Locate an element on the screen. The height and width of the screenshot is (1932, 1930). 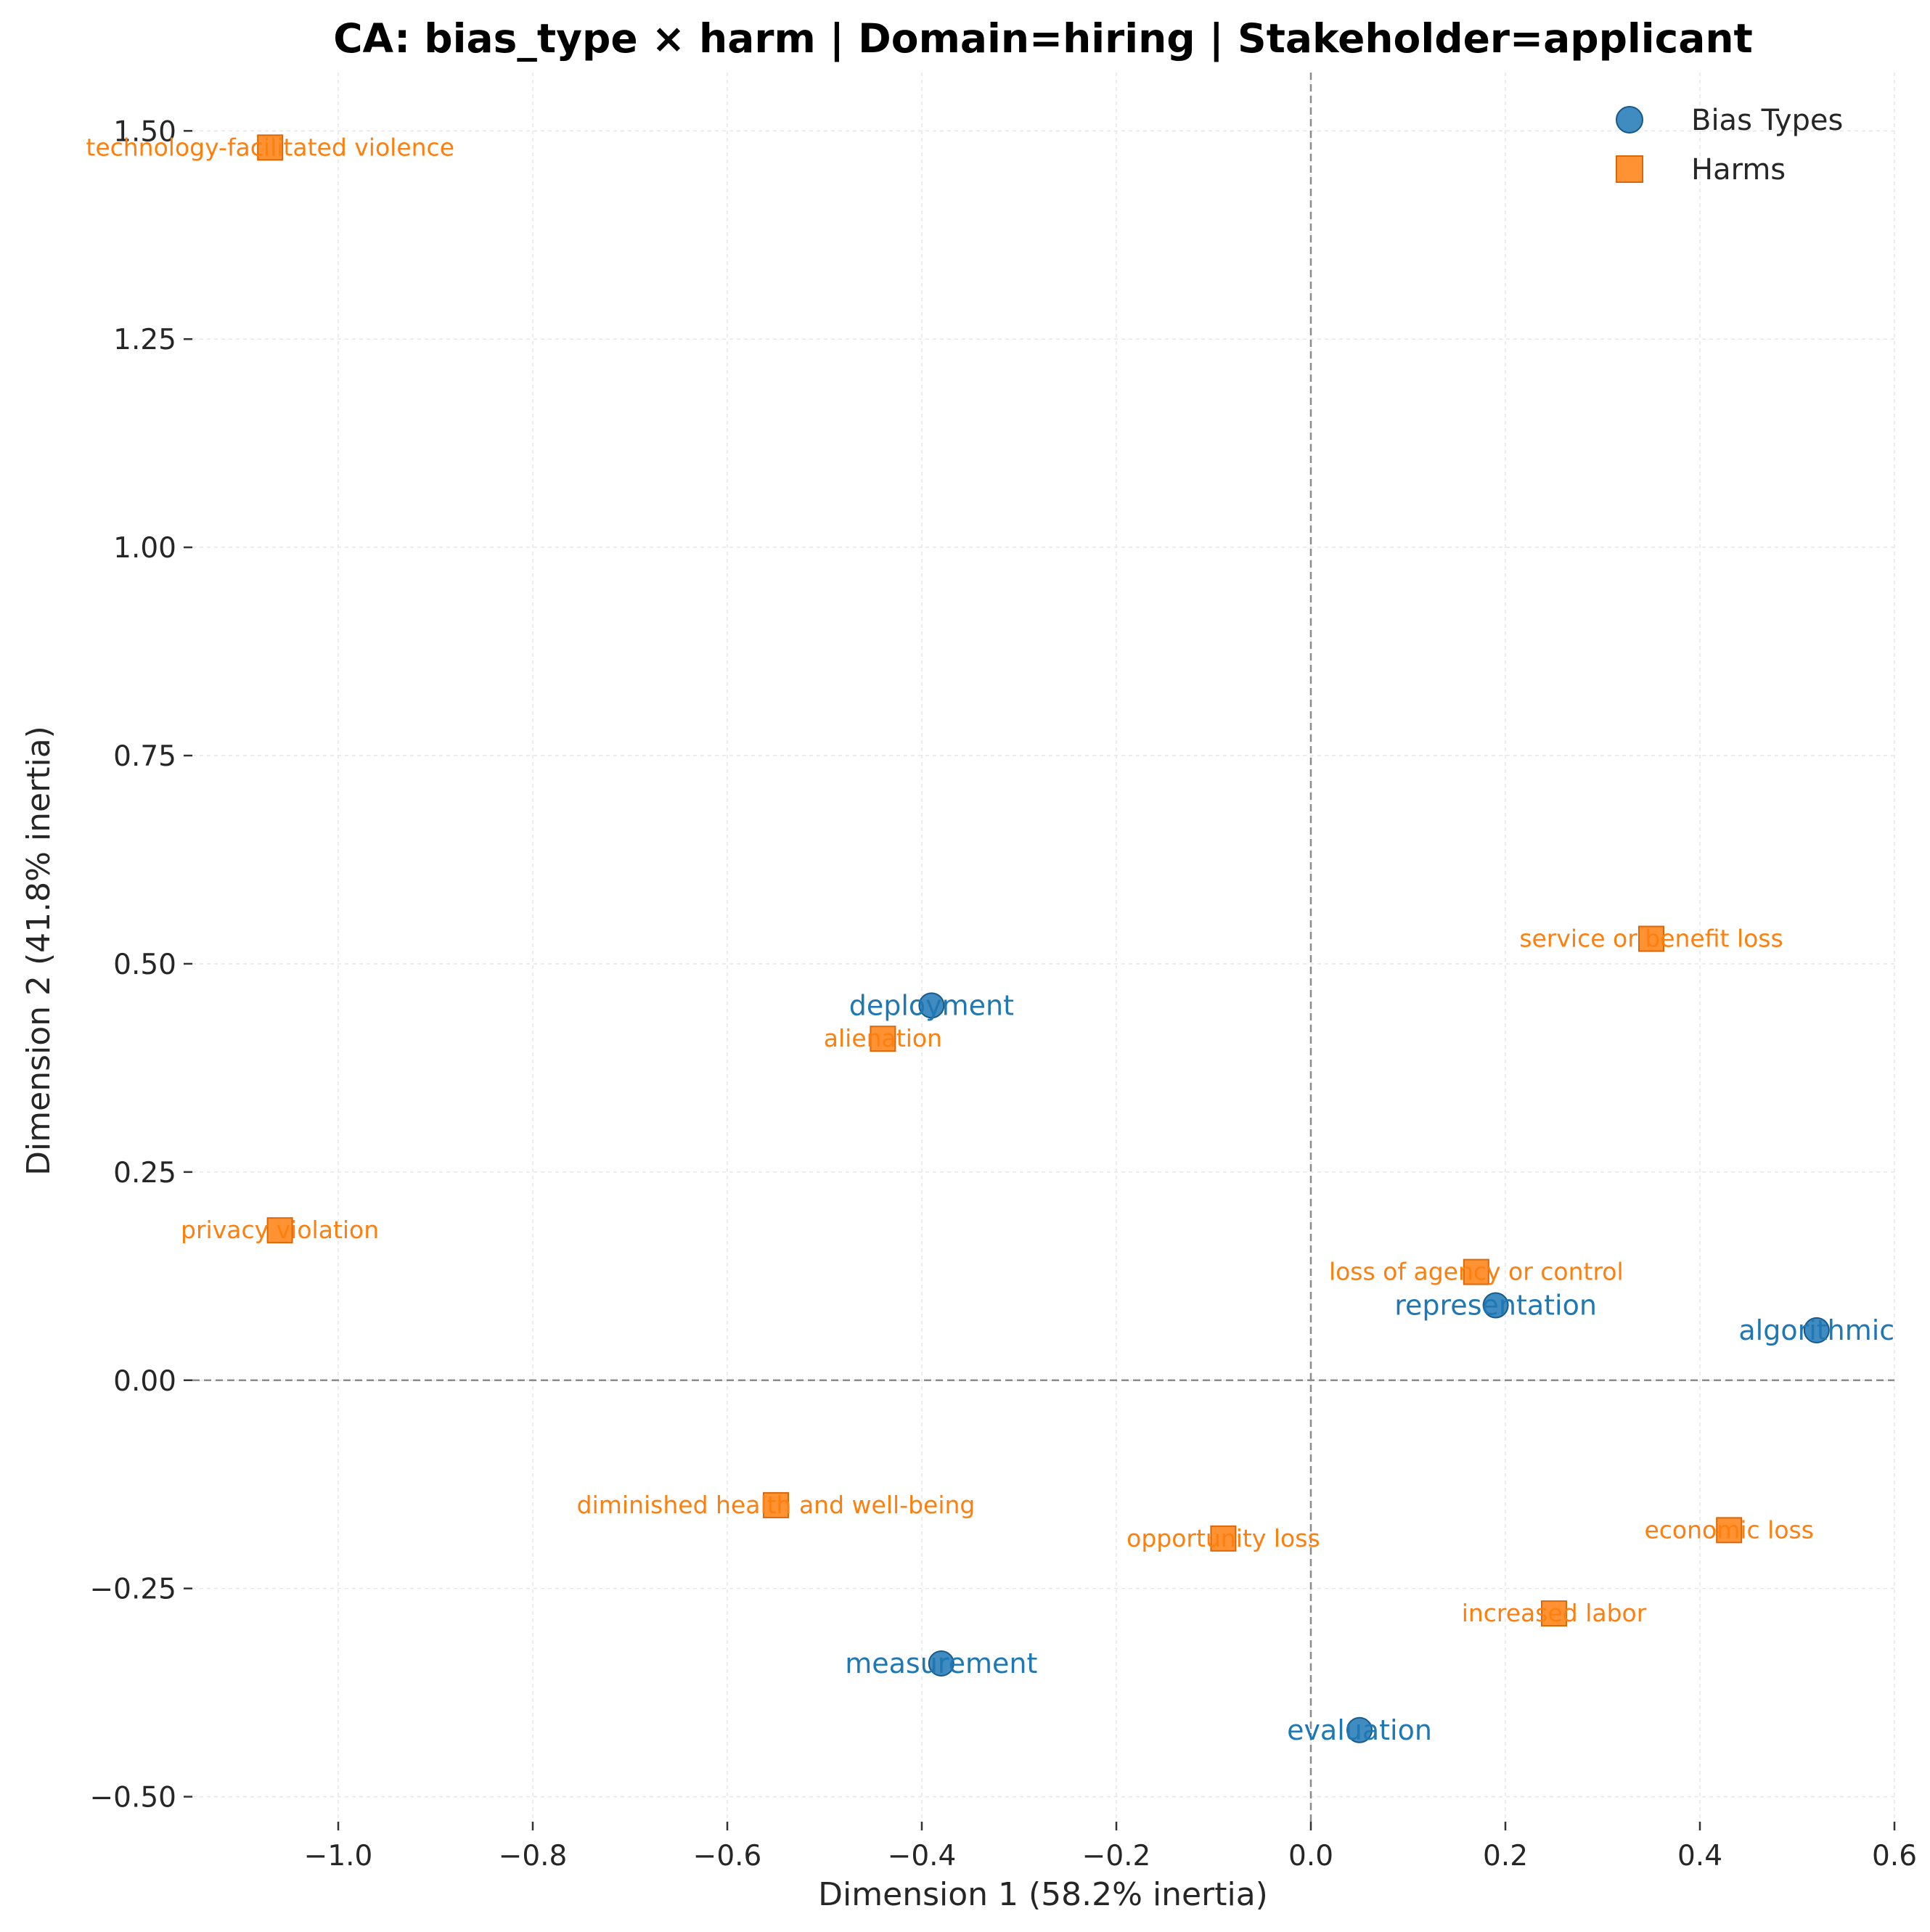
bias-type-label: deployment is located at coordinates (932, 1005).